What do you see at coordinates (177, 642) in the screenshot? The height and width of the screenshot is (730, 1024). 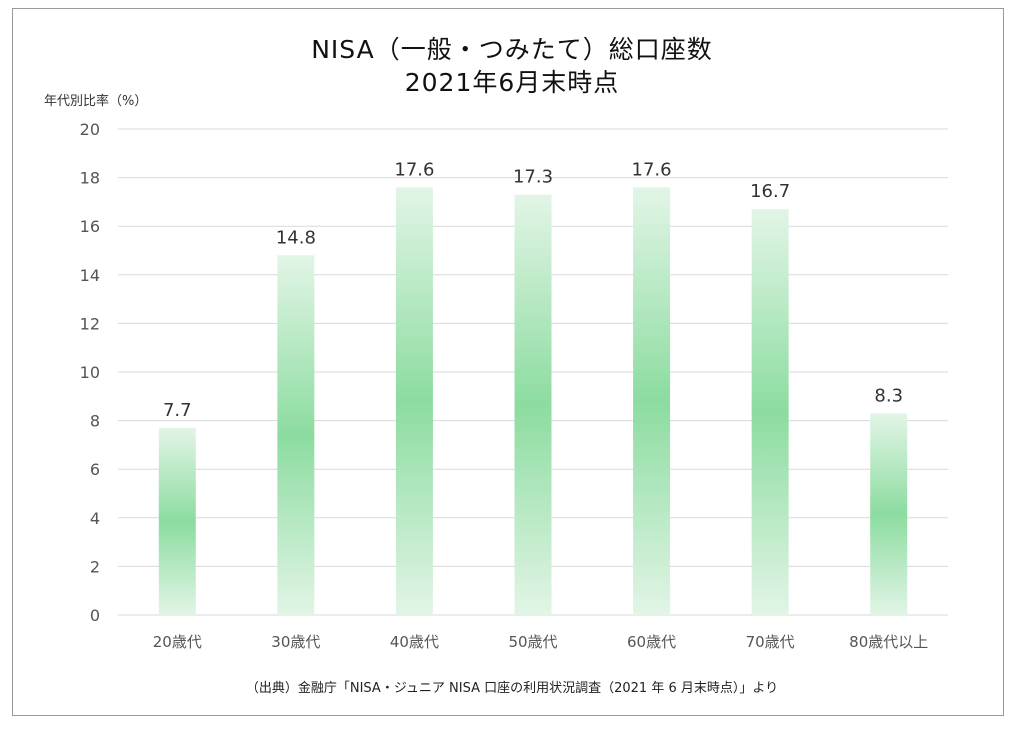 I see `x-tick-label: 20歳代` at bounding box center [177, 642].